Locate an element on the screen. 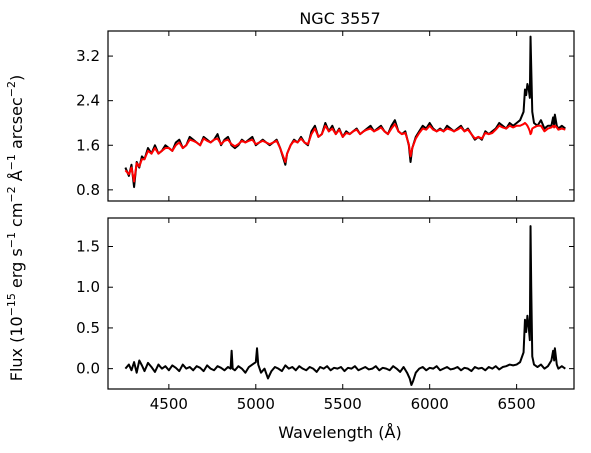  bottom-x-tick-label: 6000 is located at coordinates (430, 404).